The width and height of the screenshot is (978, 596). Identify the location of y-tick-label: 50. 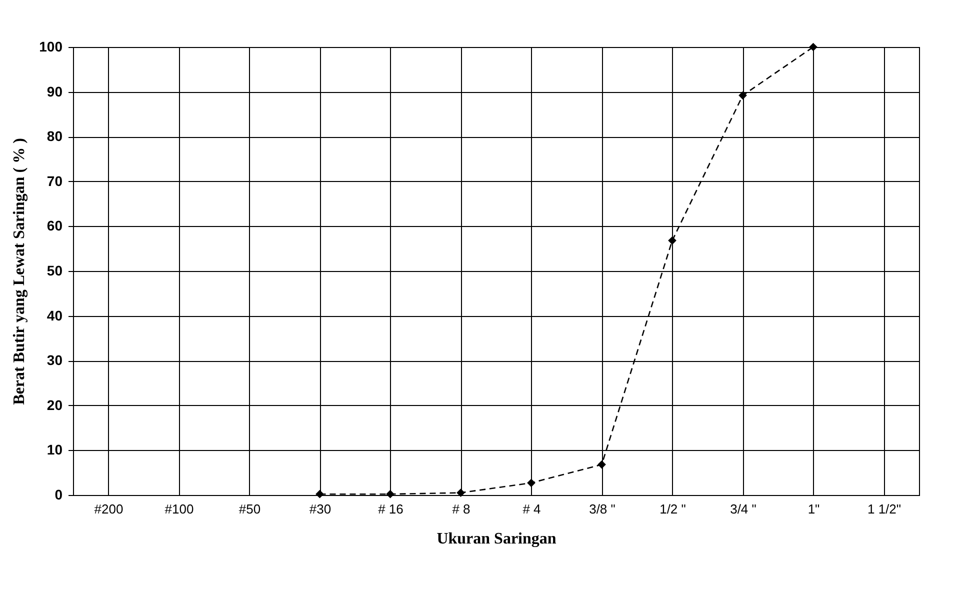
(54, 270).